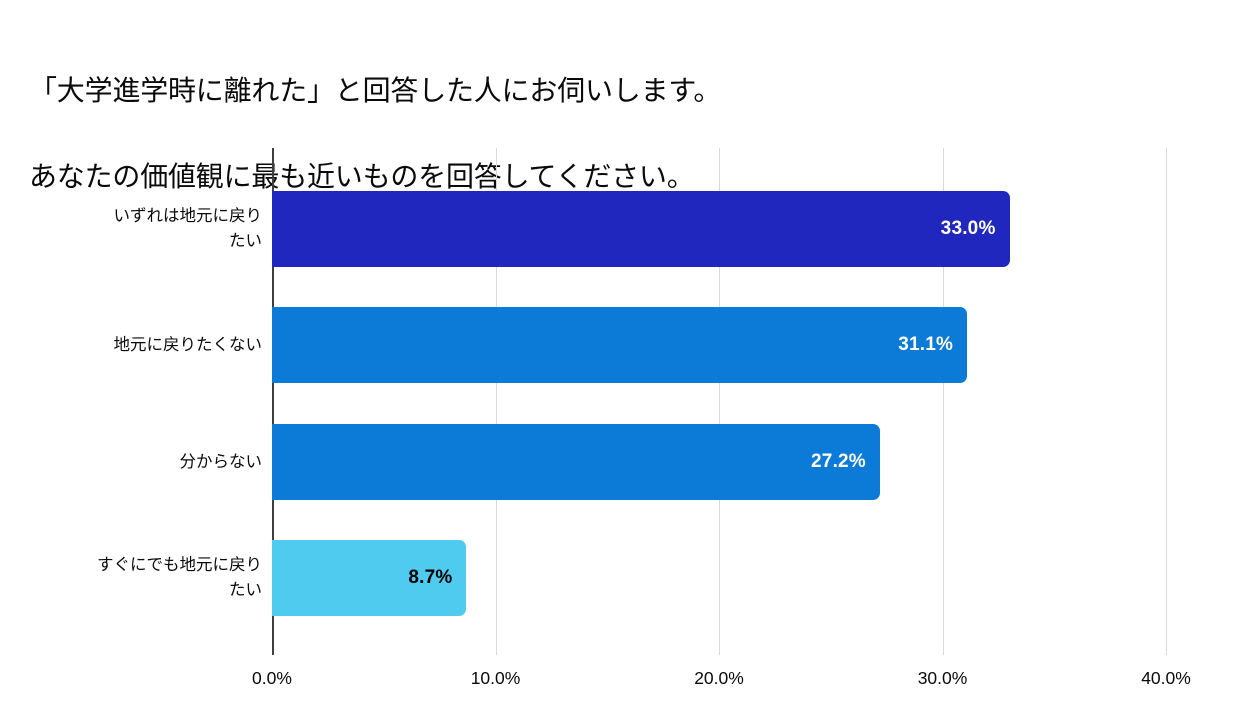 Image resolution: width=1240 pixels, height=722 pixels. Describe the element at coordinates (188, 344) in the screenshot. I see `category-label-line: 地元に戻りたくない` at that location.